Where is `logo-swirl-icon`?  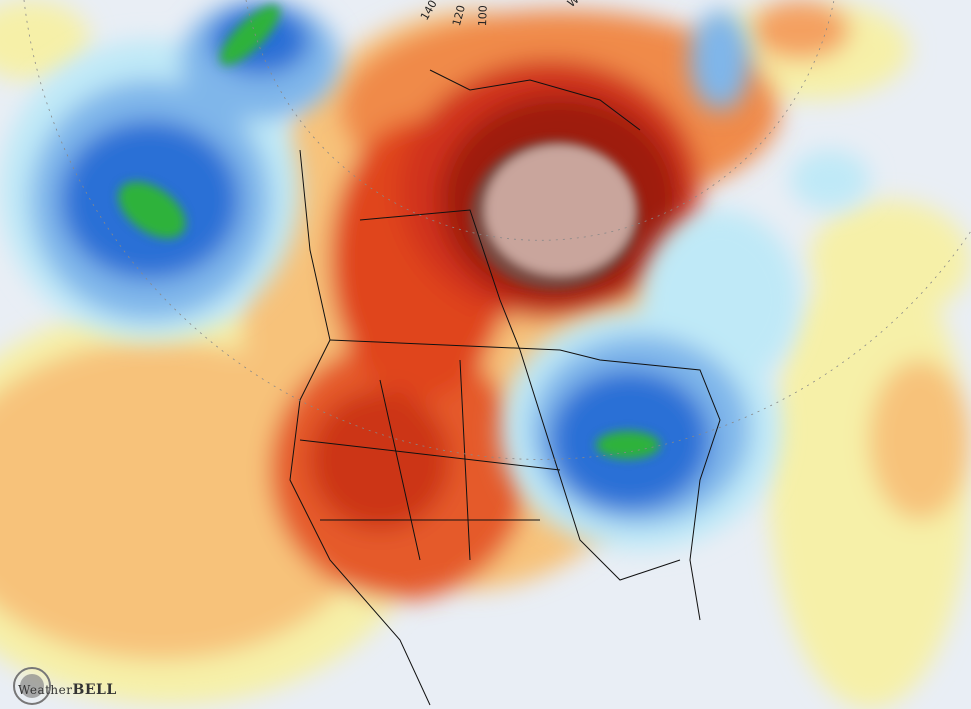 logo-swirl-icon is located at coordinates (32, 686).